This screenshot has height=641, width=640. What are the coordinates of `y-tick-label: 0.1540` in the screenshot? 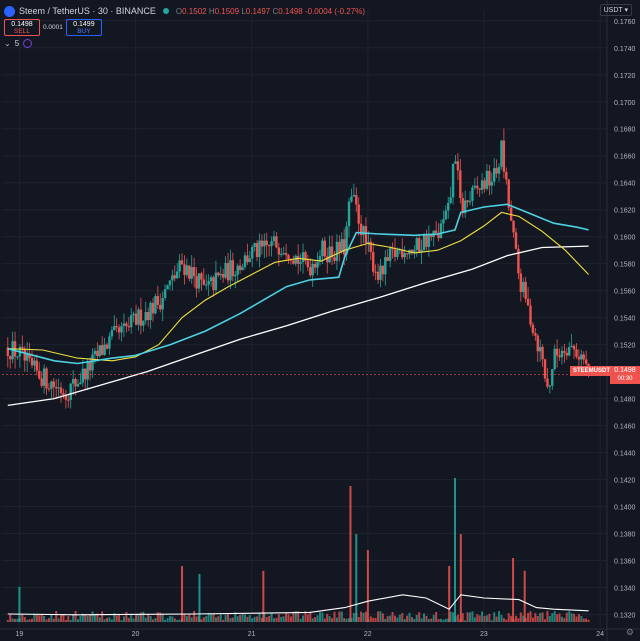 It's located at (625, 319).